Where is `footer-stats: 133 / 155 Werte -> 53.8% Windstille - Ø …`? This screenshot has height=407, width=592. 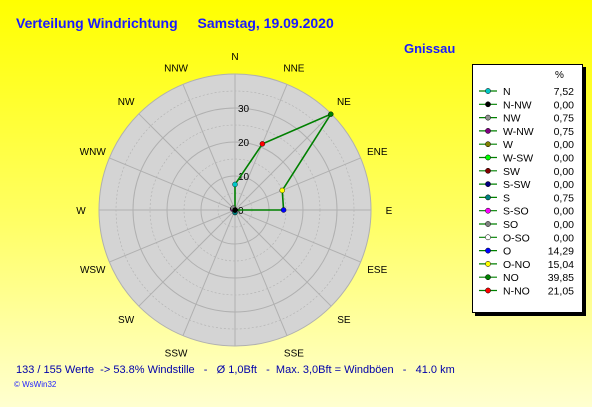 footer-stats: 133 / 155 Werte -> 53.8% Windstille - Ø … is located at coordinates (235, 370).